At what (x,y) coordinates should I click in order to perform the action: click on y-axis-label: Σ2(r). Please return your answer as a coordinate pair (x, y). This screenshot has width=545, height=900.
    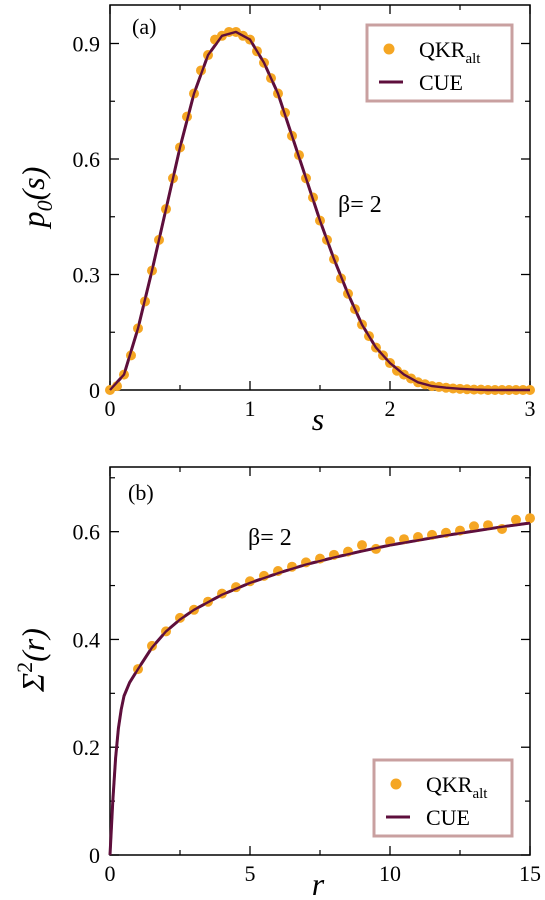
    Looking at the image, I should click on (31, 660).